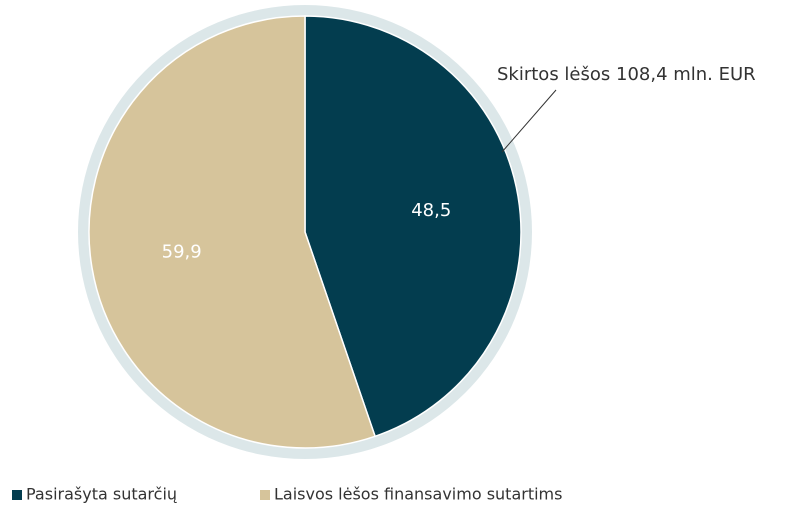 The width and height of the screenshot is (803, 512). I want to click on data-label: 59,9, so click(182, 252).